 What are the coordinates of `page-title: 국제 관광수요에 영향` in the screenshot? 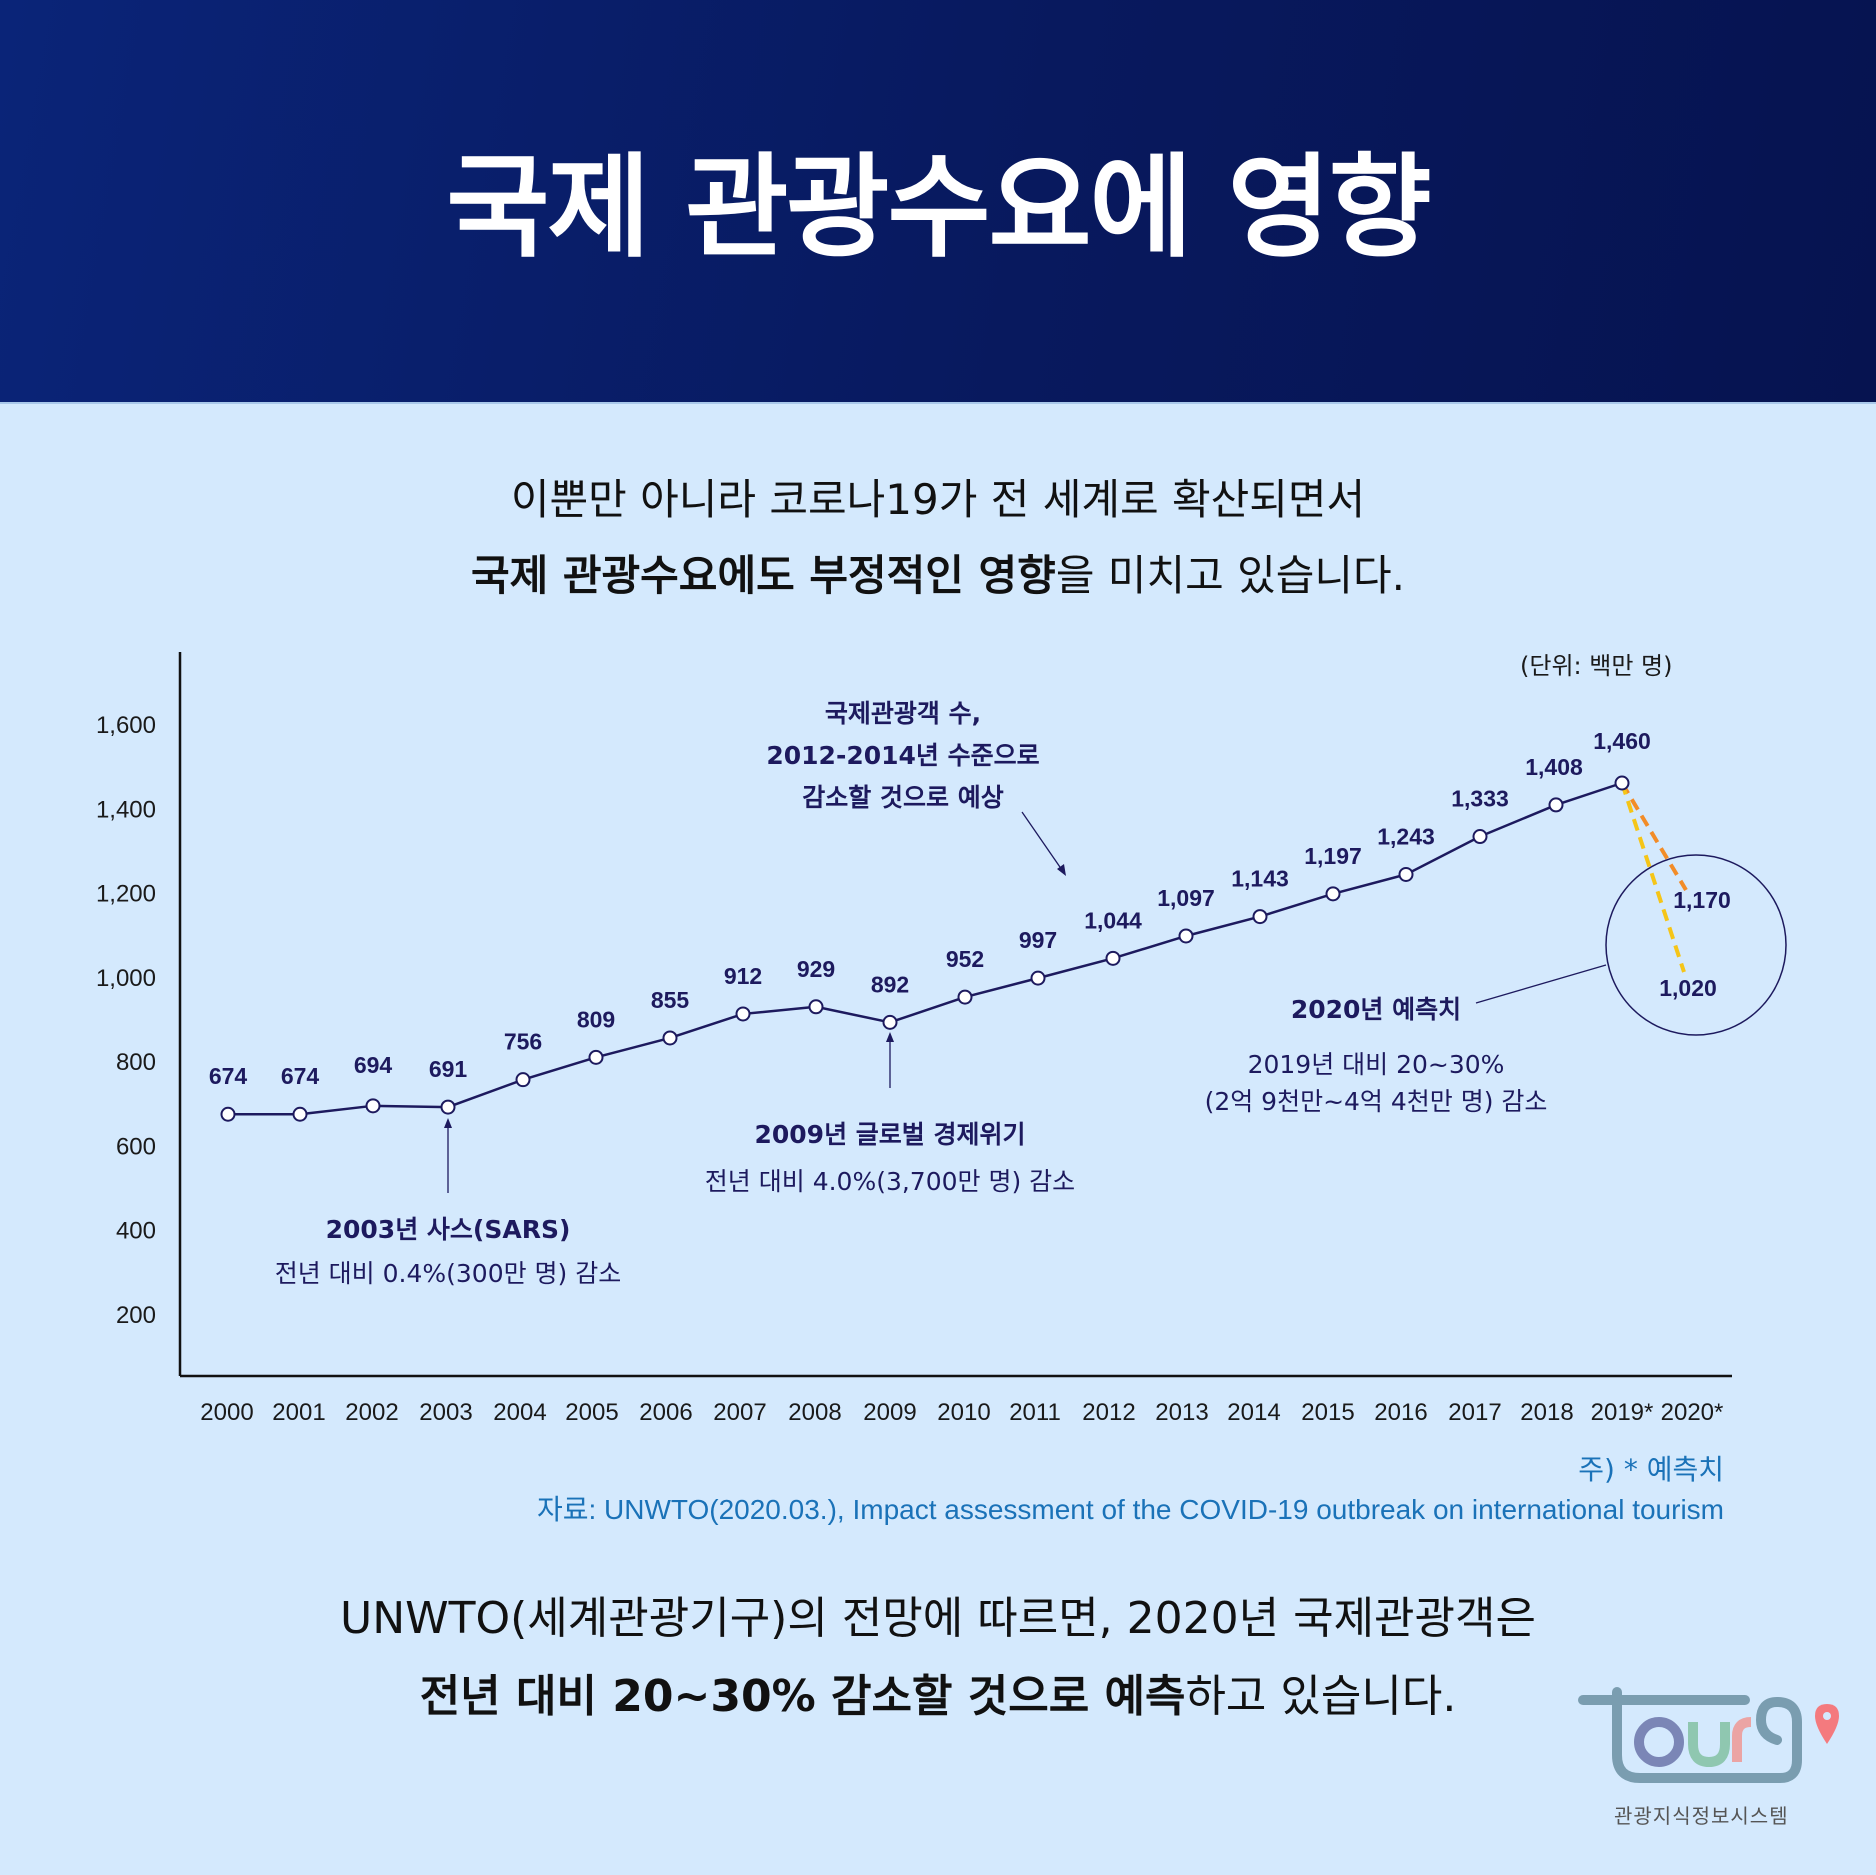 It's located at (938, 208).